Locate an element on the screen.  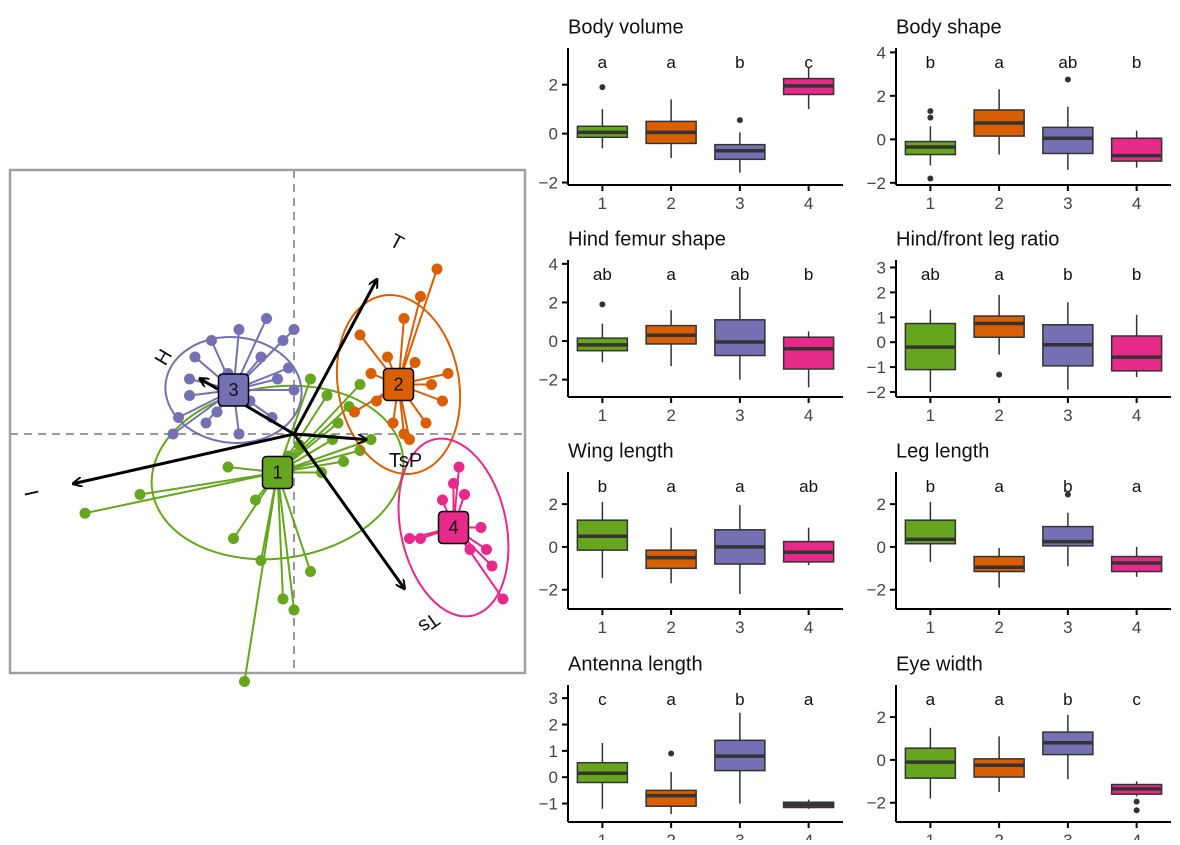
loading-label-T: T is located at coordinates (396, 242).